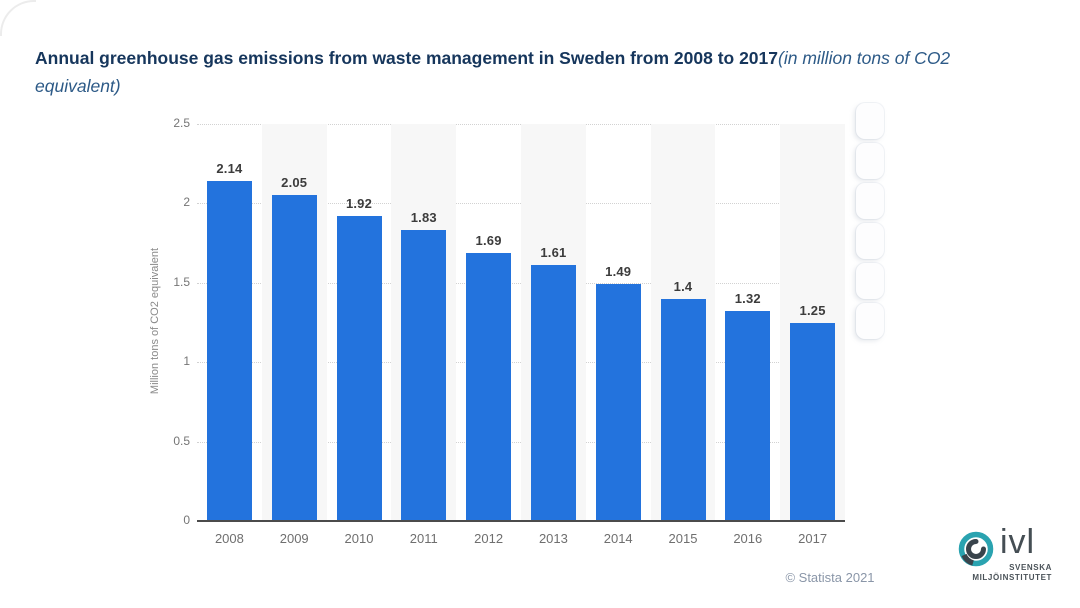  What do you see at coordinates (359, 368) in the screenshot?
I see `bar-2010` at bounding box center [359, 368].